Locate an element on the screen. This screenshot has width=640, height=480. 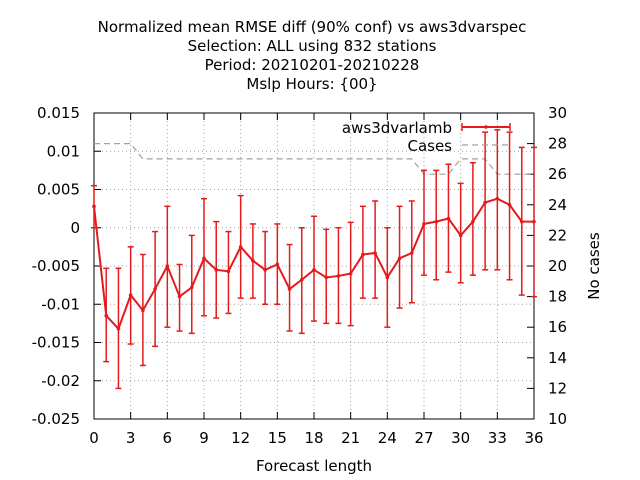
y2-axis: 10 12 14 16 18 20 22 24 26 28 30 is located at coordinates (547, 266).